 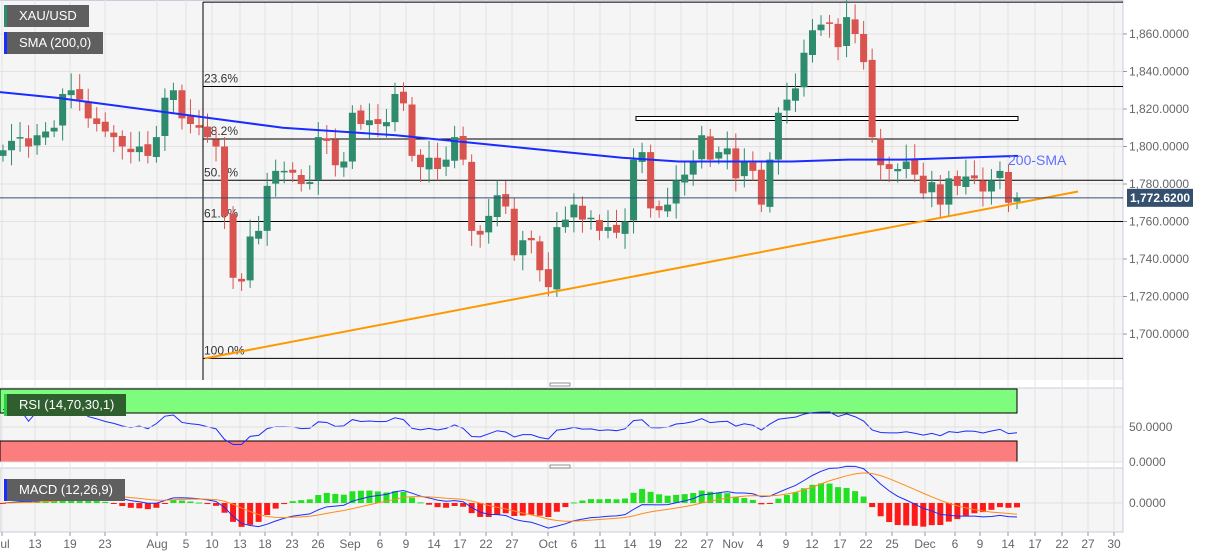 I want to click on sma-annotation: 200-SMA, so click(x=1037, y=160).